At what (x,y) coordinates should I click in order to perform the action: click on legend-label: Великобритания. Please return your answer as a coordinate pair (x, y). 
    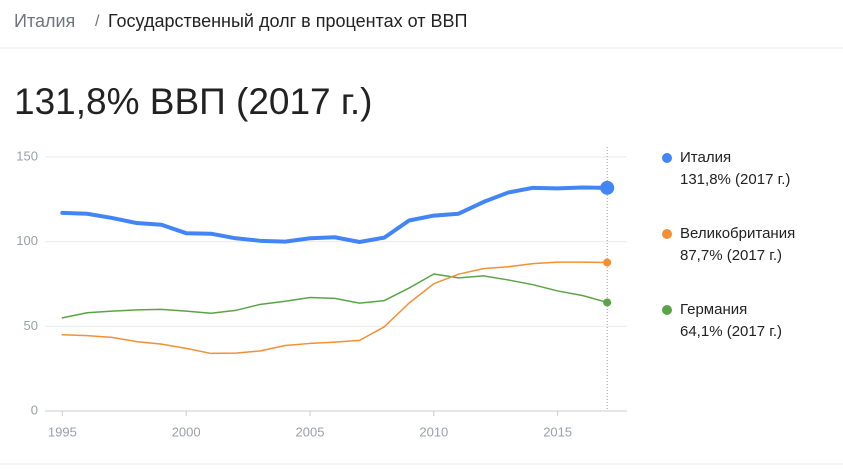
    Looking at the image, I should click on (737, 233).